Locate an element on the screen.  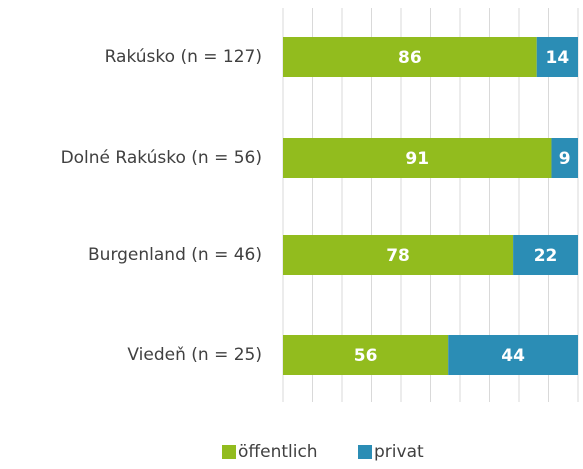
value-label: 56 is located at coordinates (366, 356).